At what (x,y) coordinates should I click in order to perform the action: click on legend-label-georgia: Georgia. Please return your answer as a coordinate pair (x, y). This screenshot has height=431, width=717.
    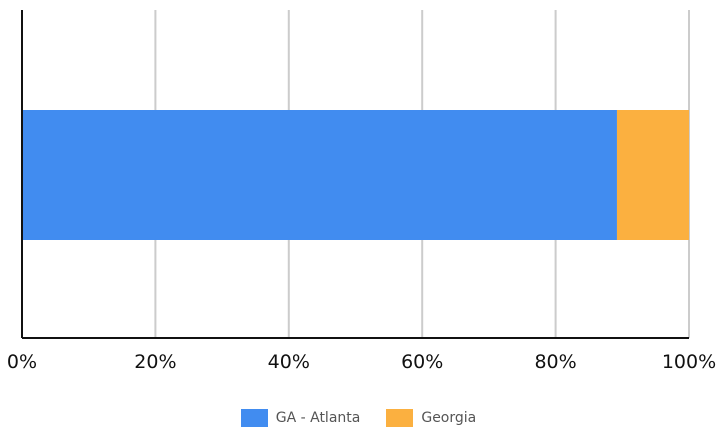
    Looking at the image, I should click on (449, 418).